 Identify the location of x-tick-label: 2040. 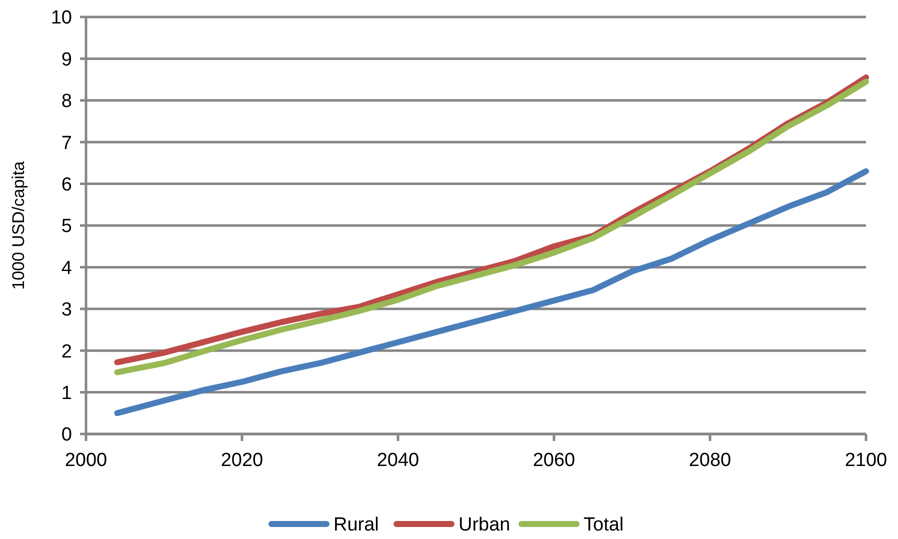
(398, 460).